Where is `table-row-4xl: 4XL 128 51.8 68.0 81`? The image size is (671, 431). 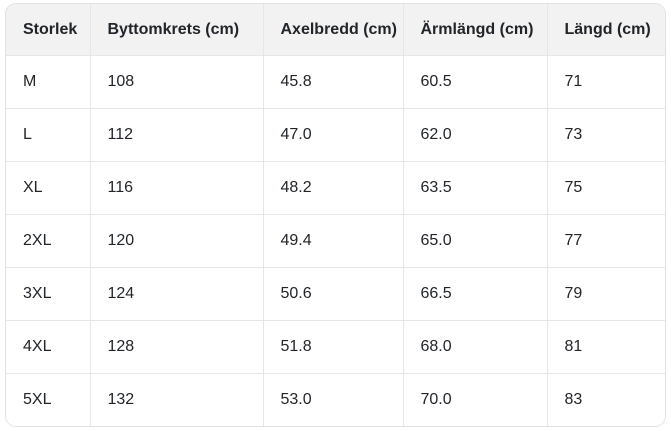 table-row-4xl: 4XL 128 51.8 68.0 81 is located at coordinates (335, 347).